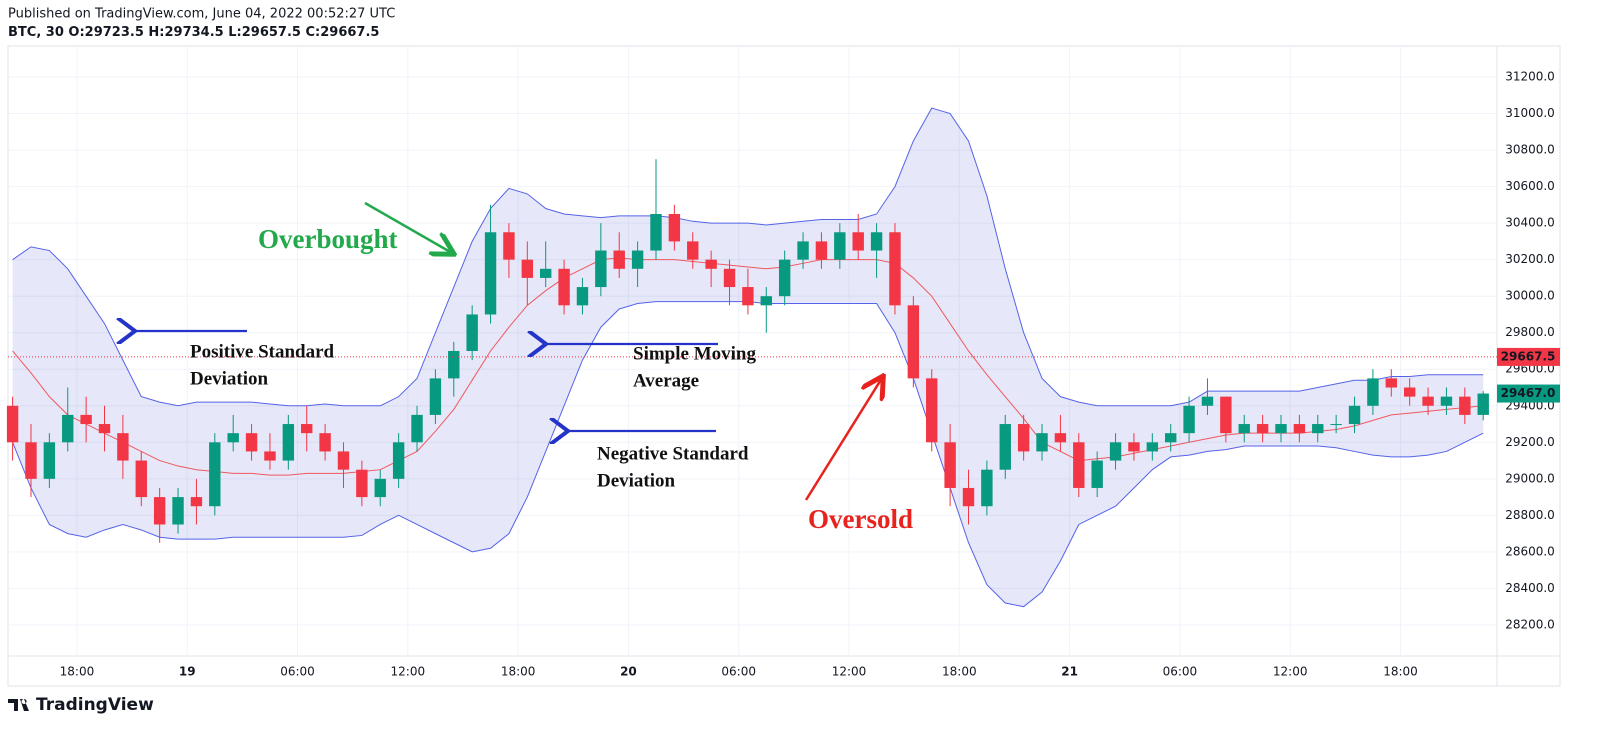 The image size is (1600, 740). What do you see at coordinates (673, 453) in the screenshot?
I see `annotation: Negative Standard` at bounding box center [673, 453].